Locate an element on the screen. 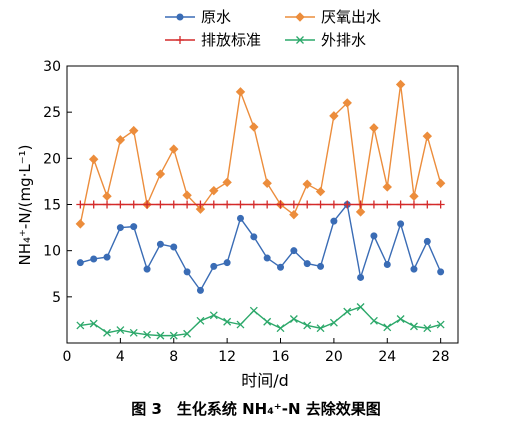 The height and width of the screenshot is (433, 512). y-axis-label: NH₄⁺-N/(mg·L⁻¹) is located at coordinates (25, 204).